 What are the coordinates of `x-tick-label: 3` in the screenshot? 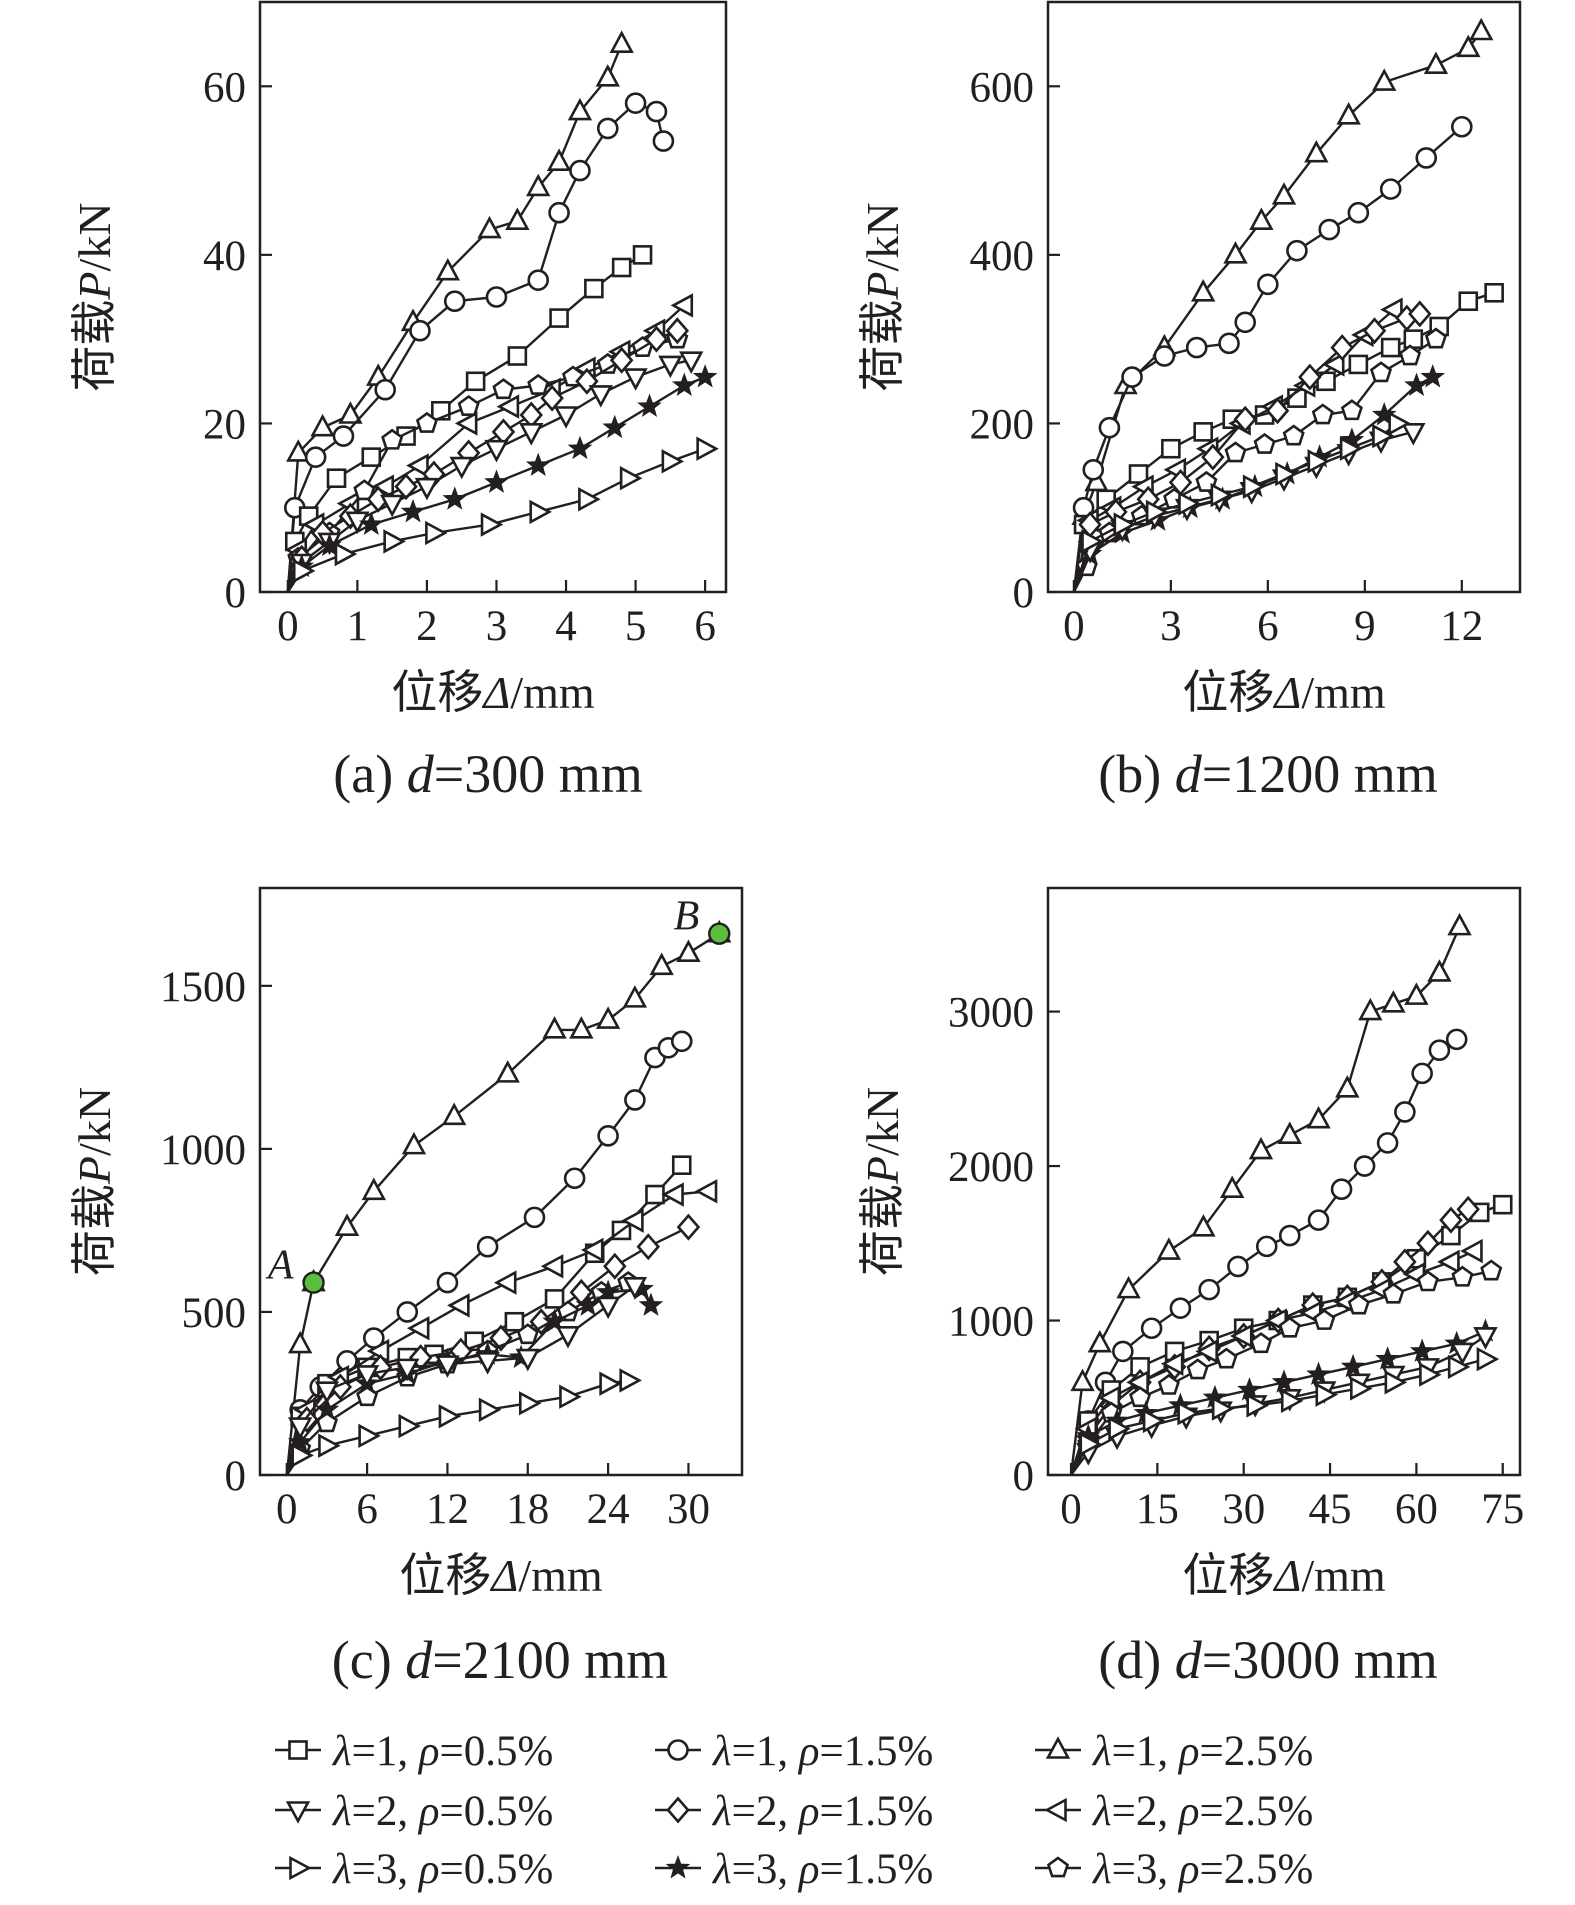 It's located at (1171, 626).